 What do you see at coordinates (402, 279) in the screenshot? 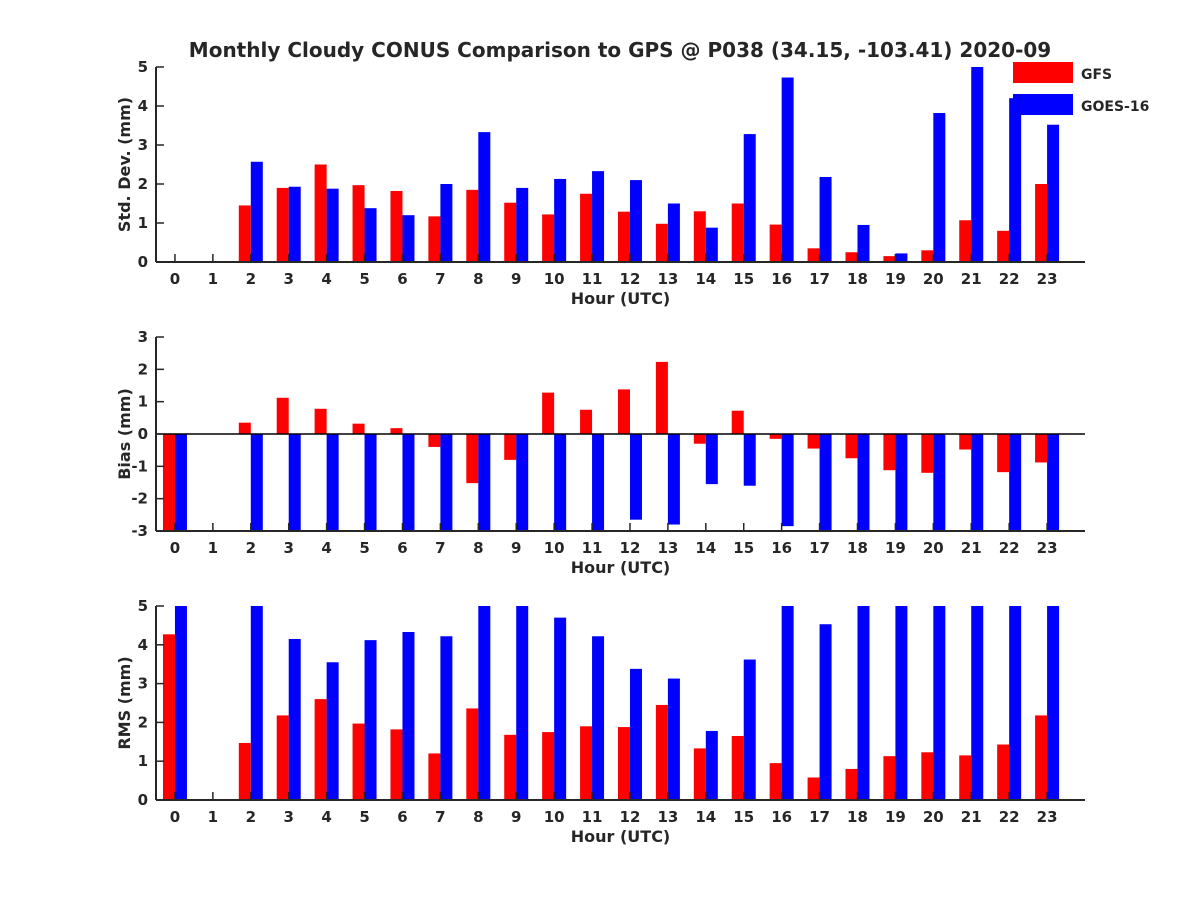
I see `x-tick-label: 6` at bounding box center [402, 279].